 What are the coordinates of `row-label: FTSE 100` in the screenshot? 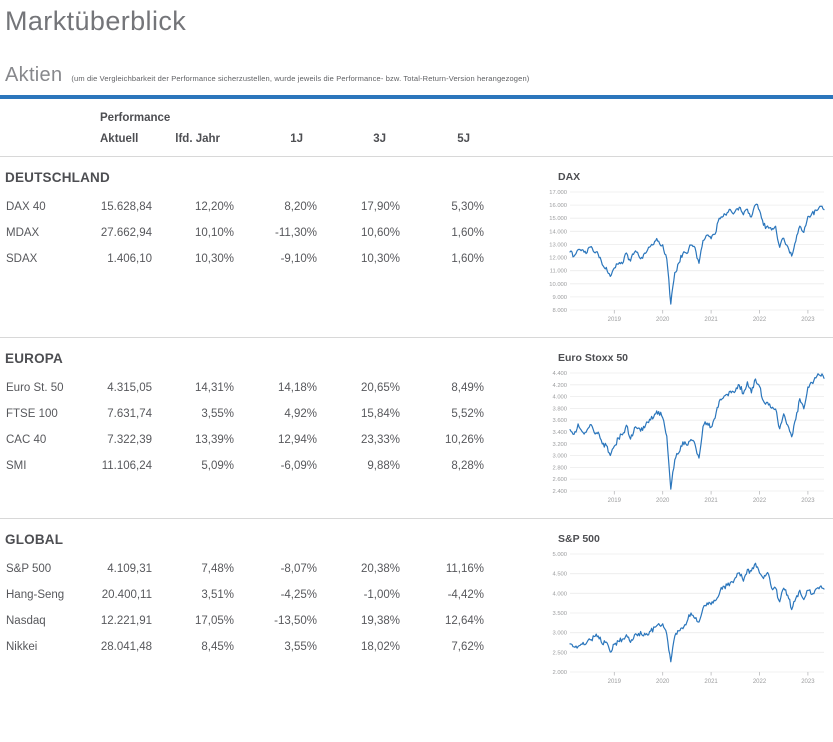 It's located at (32, 414).